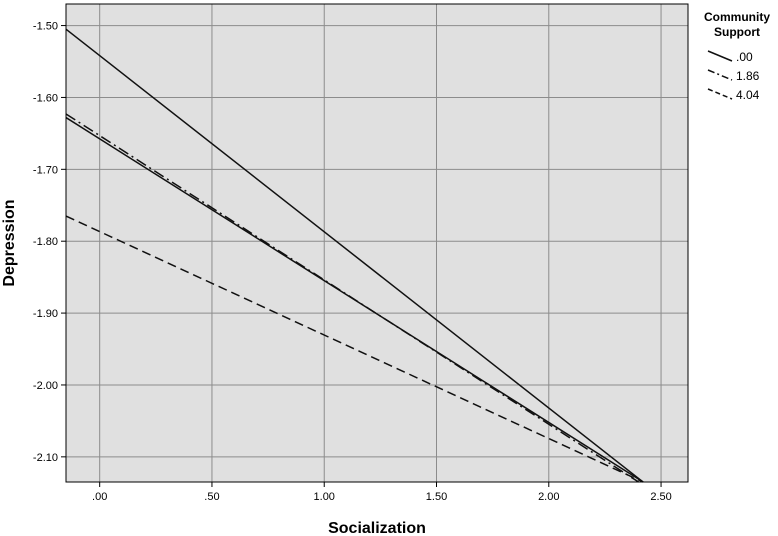  I want to click on y-tick-label: -1.60, so click(45, 98).